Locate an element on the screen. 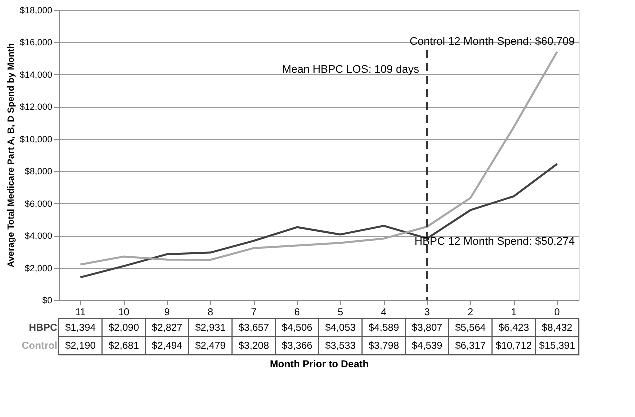 The image size is (635, 417). y-tick-label: $14,000 is located at coordinates (36, 75).